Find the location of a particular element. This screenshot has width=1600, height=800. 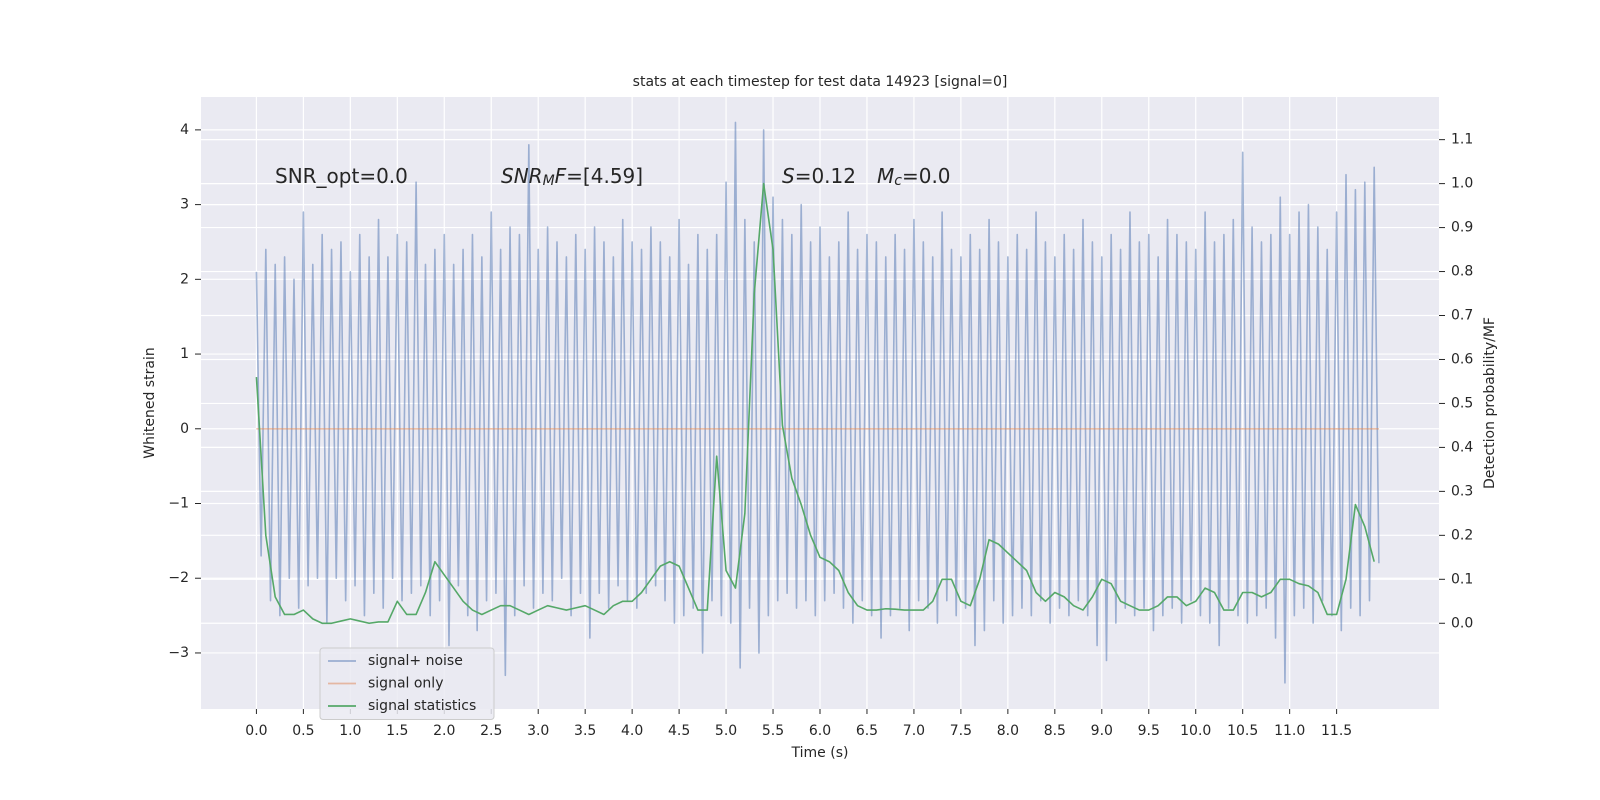

legend-label: signal only is located at coordinates (405, 684).